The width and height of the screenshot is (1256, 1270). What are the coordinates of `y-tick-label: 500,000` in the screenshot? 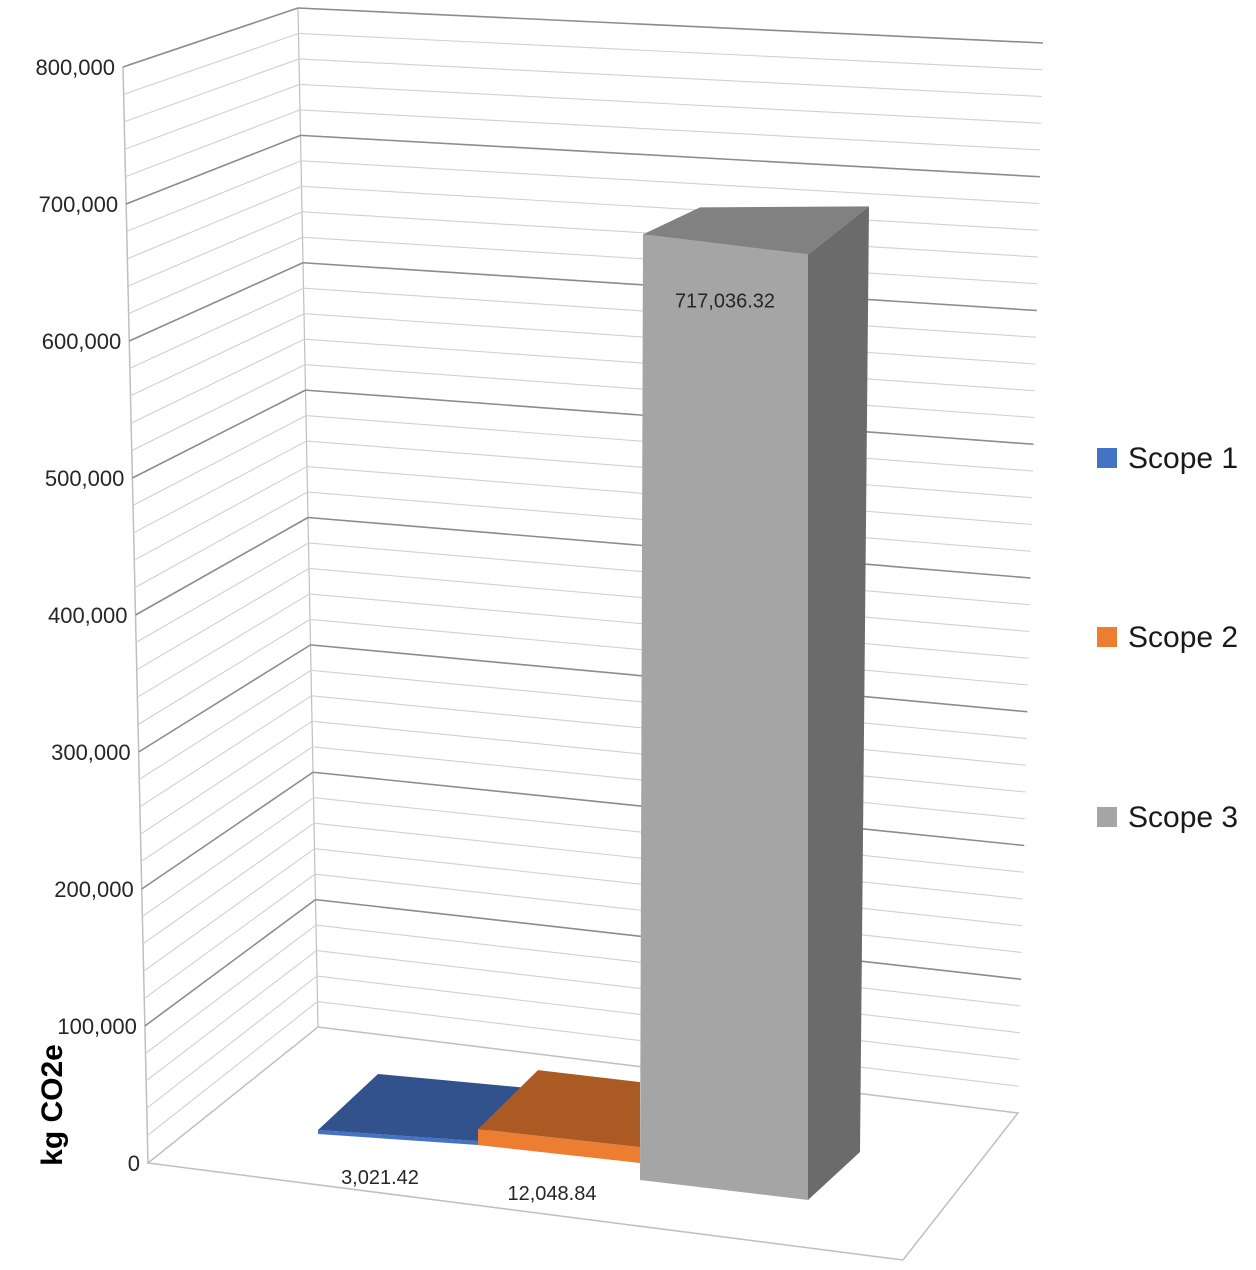 It's located at (85, 478).